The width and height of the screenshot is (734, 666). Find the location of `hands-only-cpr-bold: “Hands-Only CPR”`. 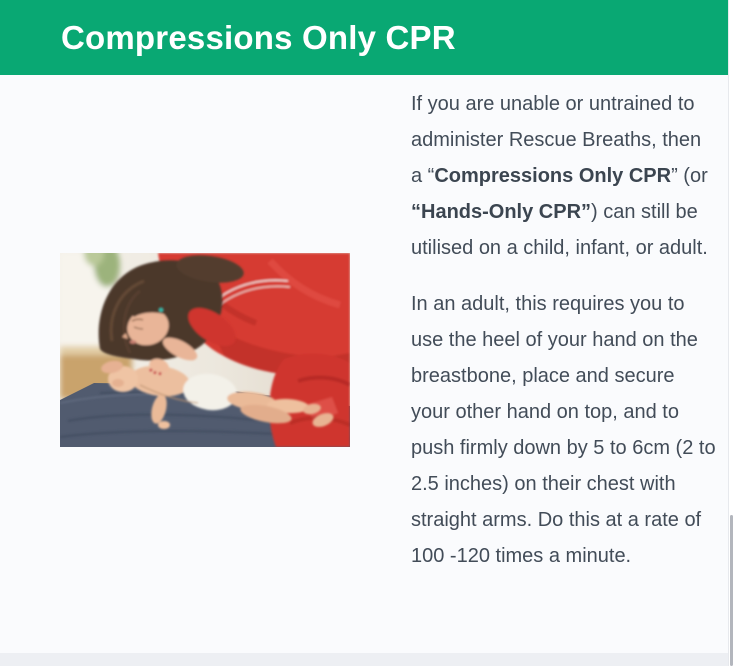

hands-only-cpr-bold: “Hands-Only CPR” is located at coordinates (501, 212).